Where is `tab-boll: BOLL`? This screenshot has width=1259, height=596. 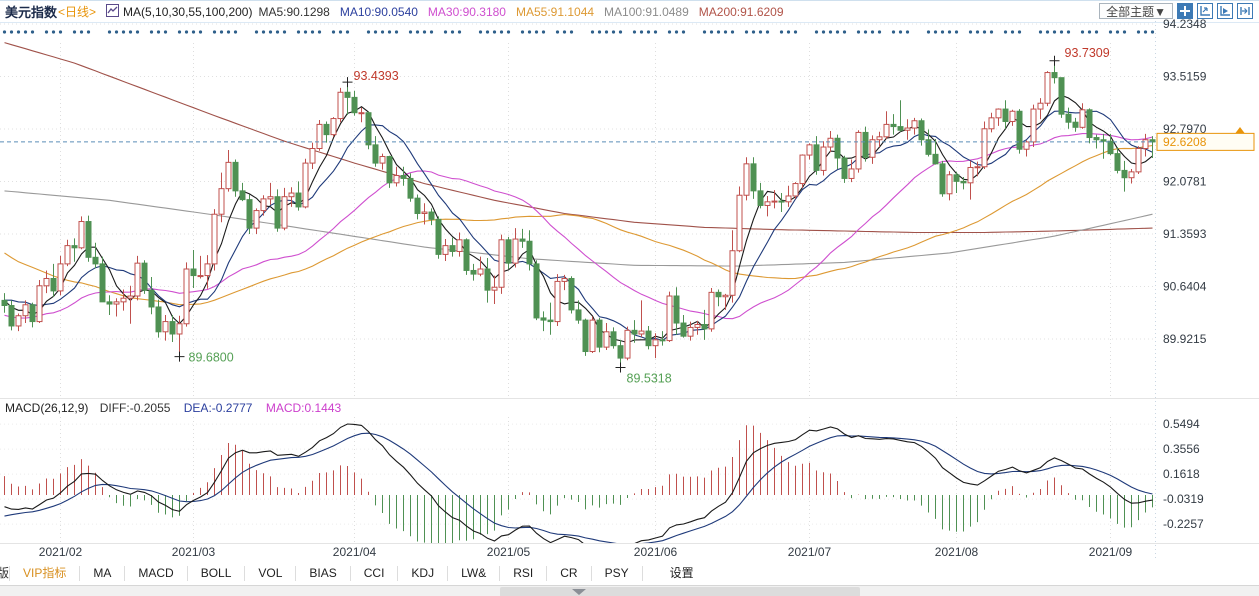 tab-boll: BOLL is located at coordinates (217, 573).